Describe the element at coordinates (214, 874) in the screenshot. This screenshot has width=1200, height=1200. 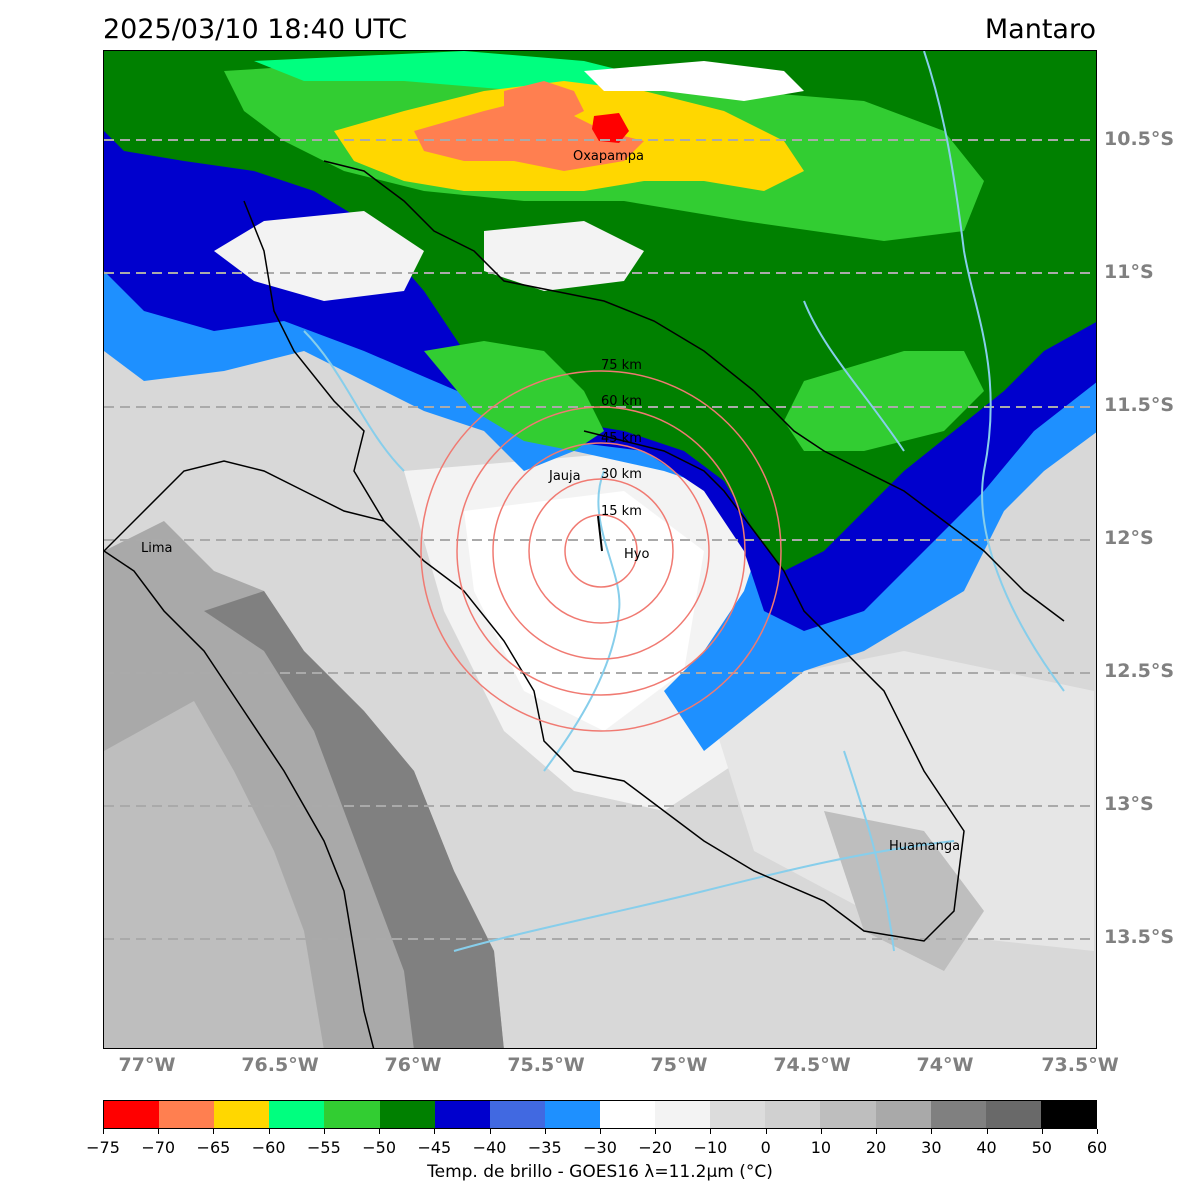
I see `sea-light-area` at that location.